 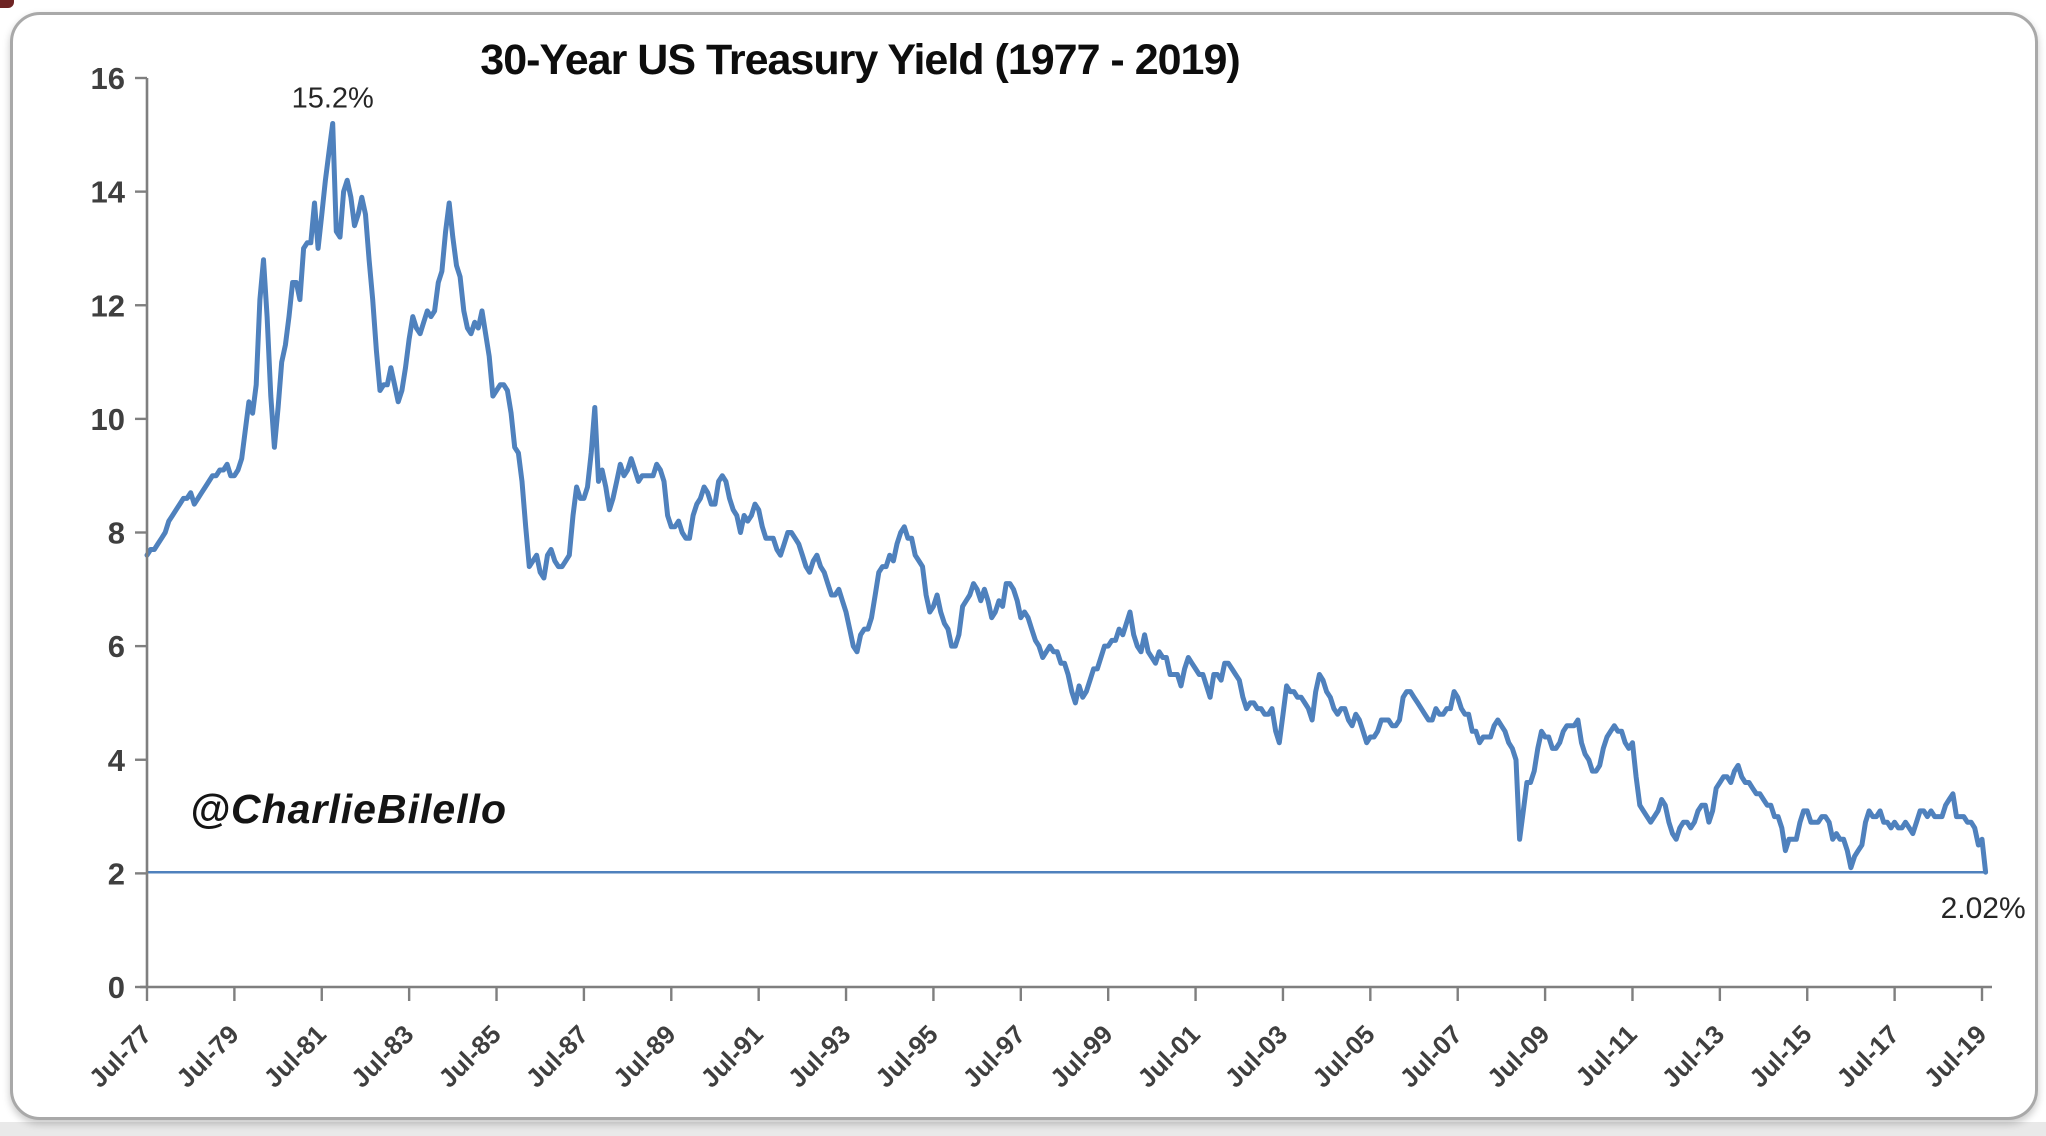 What do you see at coordinates (108, 78) in the screenshot?
I see `y-tick-label: 16` at bounding box center [108, 78].